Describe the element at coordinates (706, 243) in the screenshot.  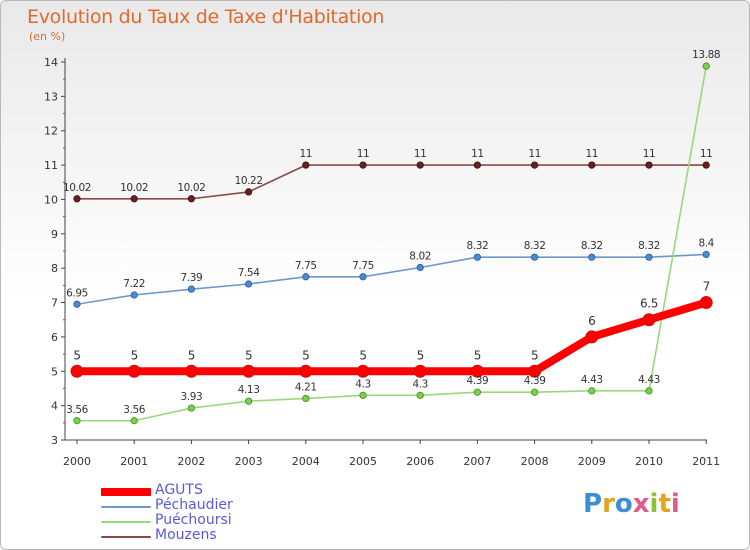
I see `data-label: 8.4` at that location.